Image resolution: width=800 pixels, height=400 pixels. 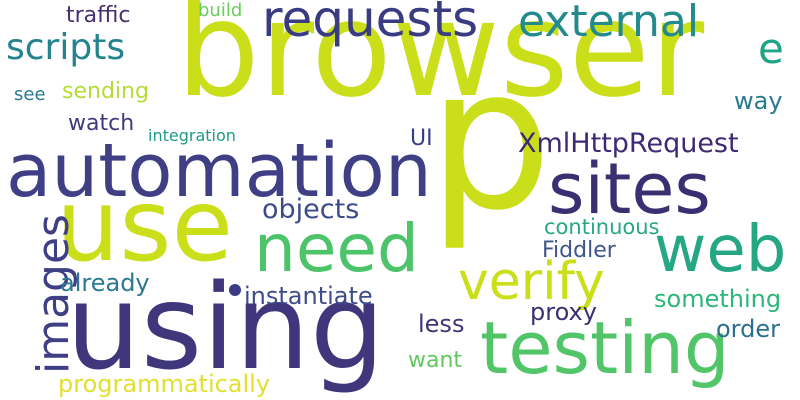 I want to click on word-continuous: continuous, so click(x=602, y=227).